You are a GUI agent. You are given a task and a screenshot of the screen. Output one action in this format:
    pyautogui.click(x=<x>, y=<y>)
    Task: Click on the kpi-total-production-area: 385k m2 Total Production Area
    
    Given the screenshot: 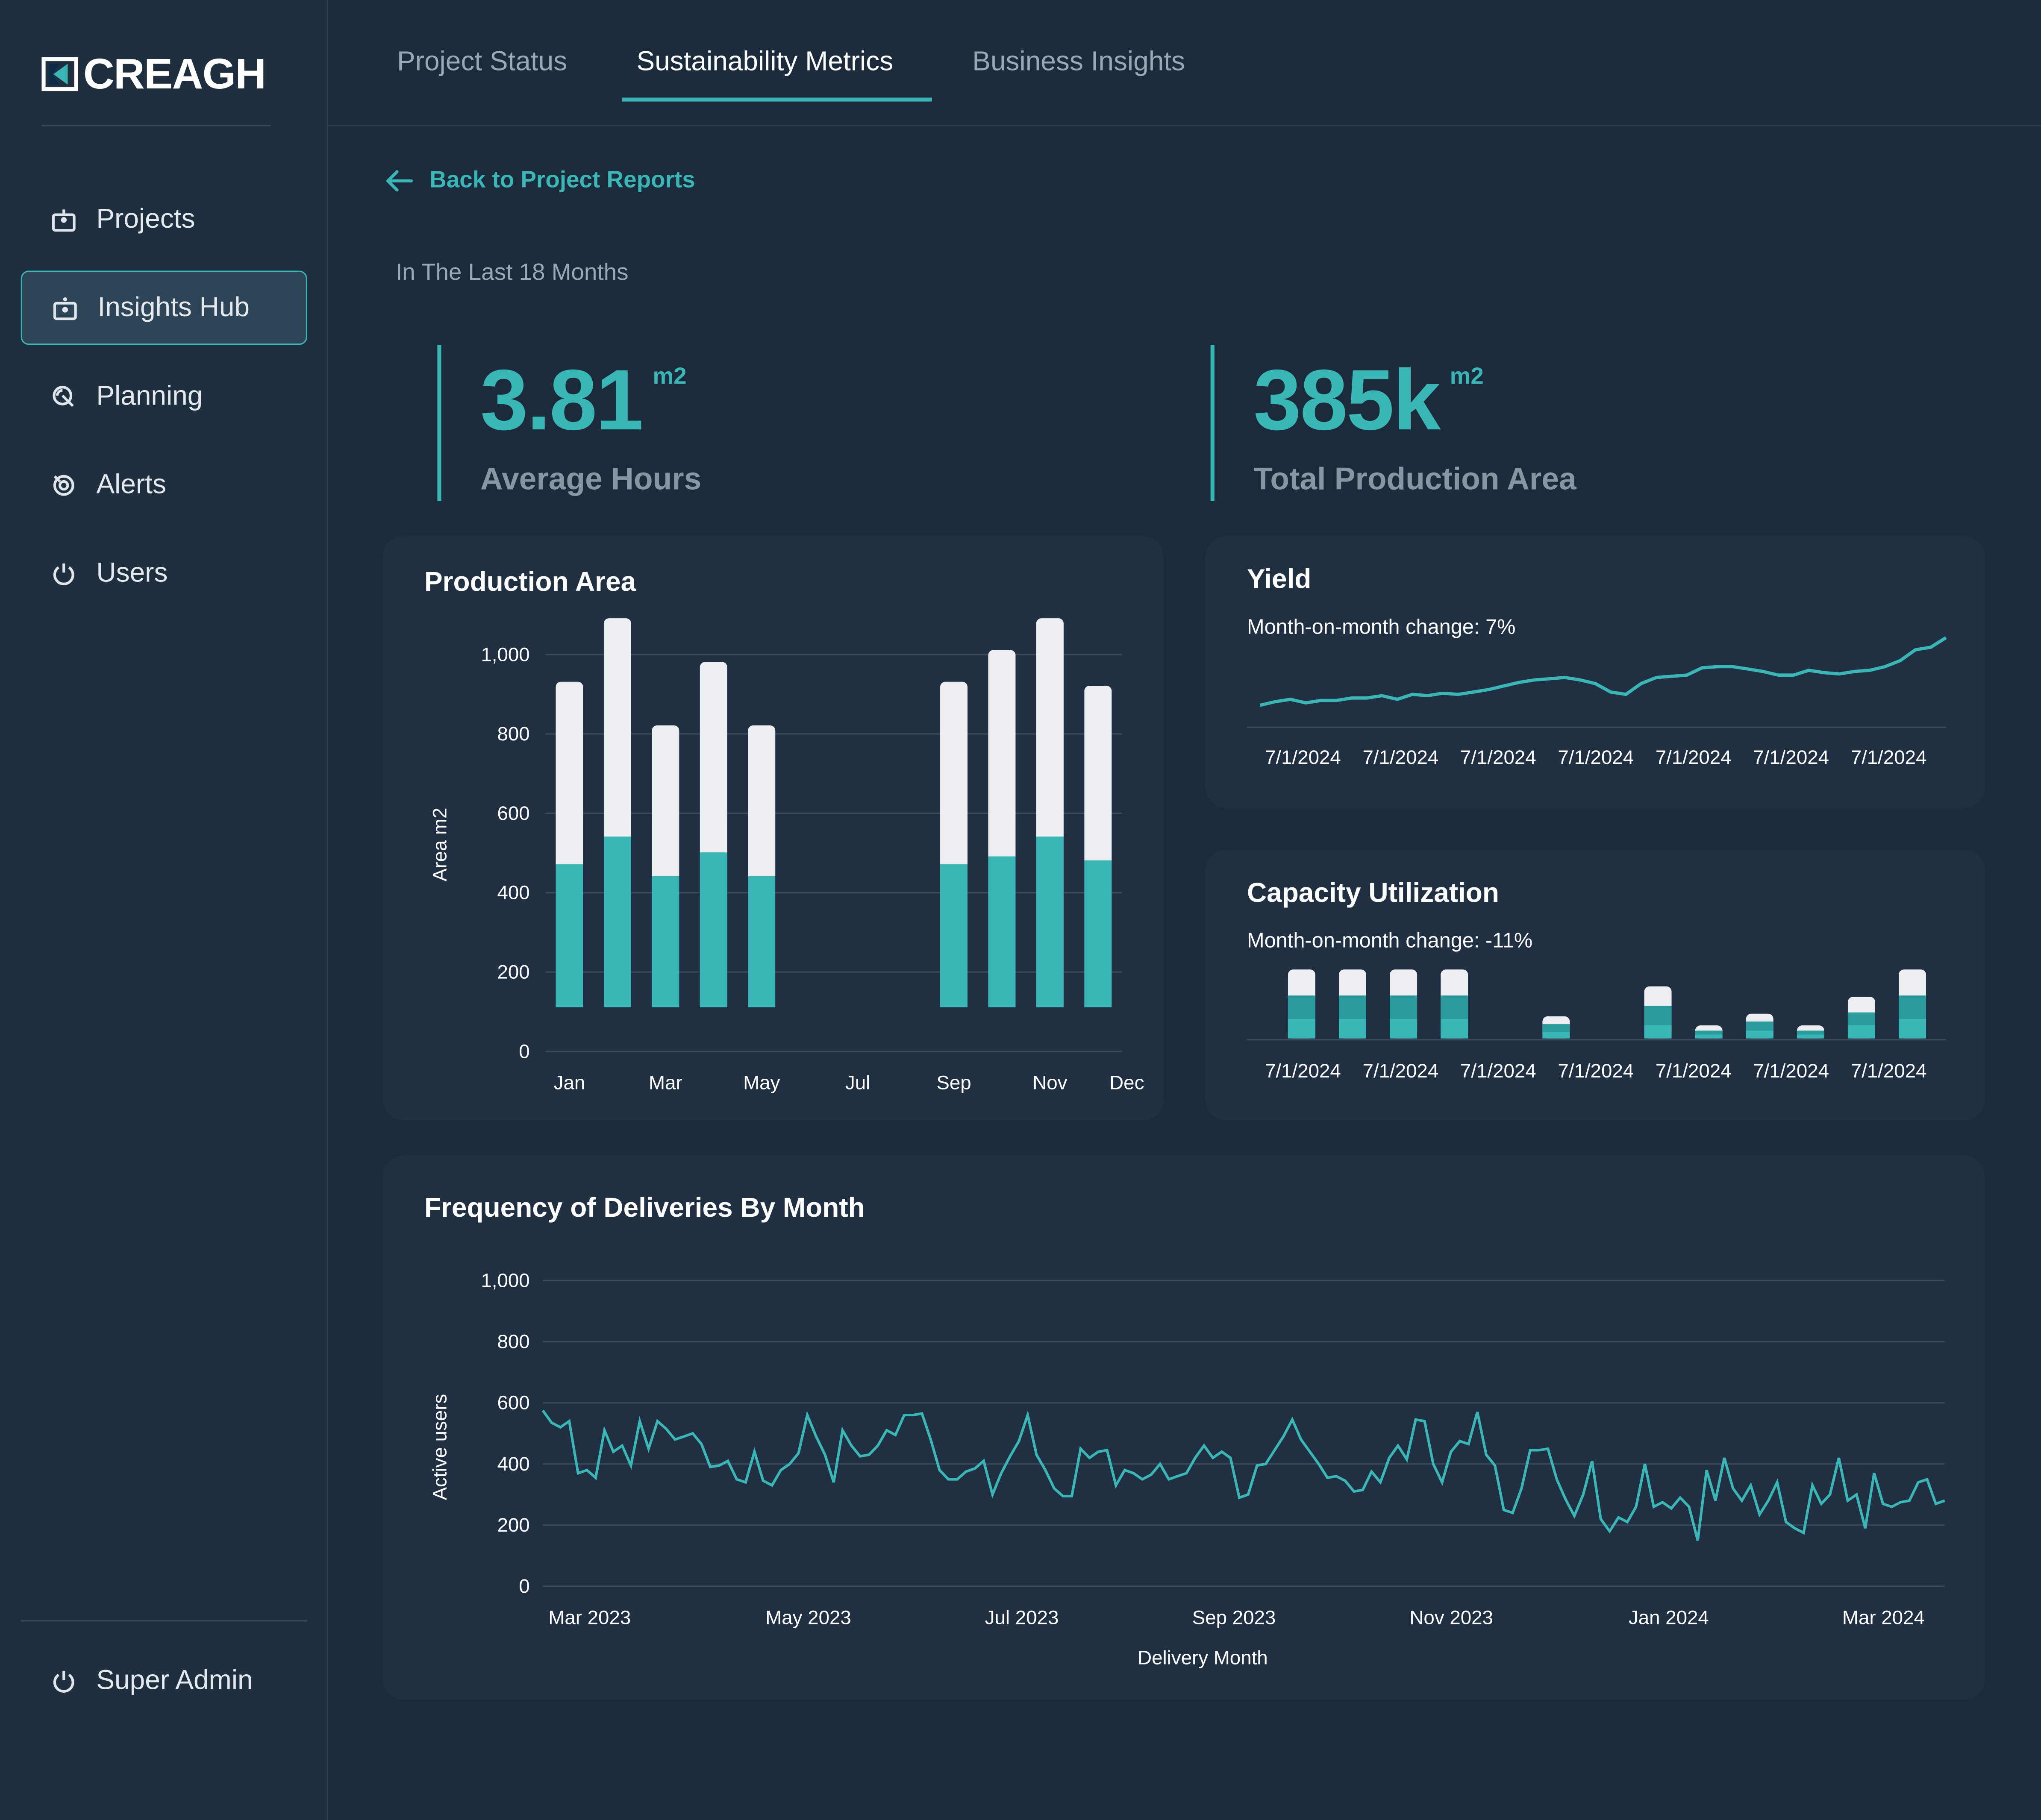 What is the action you would take?
    pyautogui.click(x=1575, y=423)
    